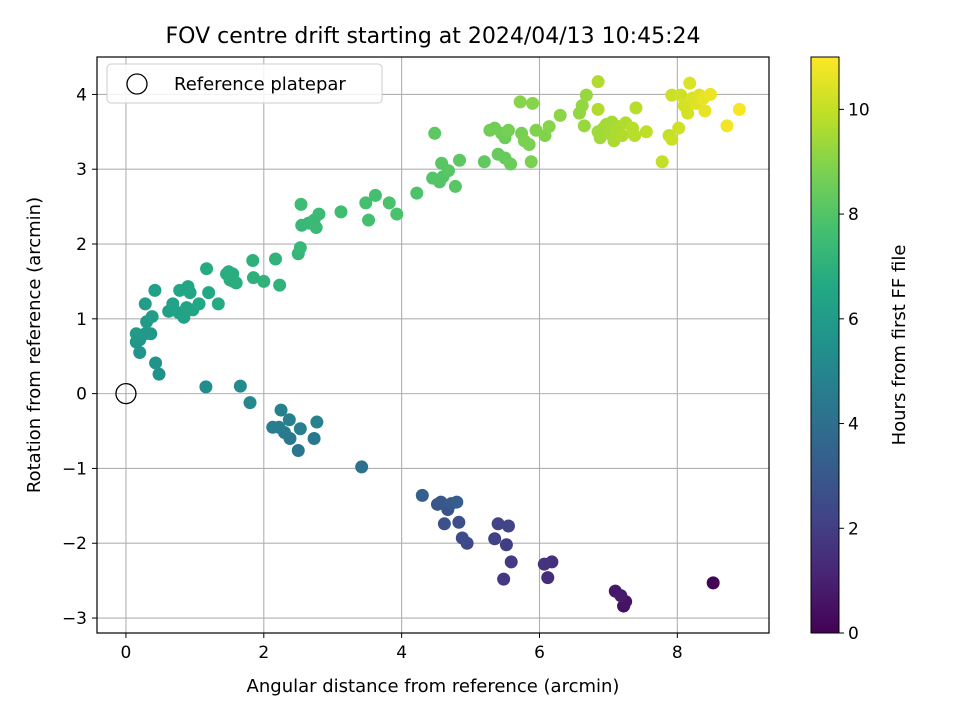 The height and width of the screenshot is (720, 960). Describe the element at coordinates (126, 653) in the screenshot. I see `x-tick-label: 0` at that location.